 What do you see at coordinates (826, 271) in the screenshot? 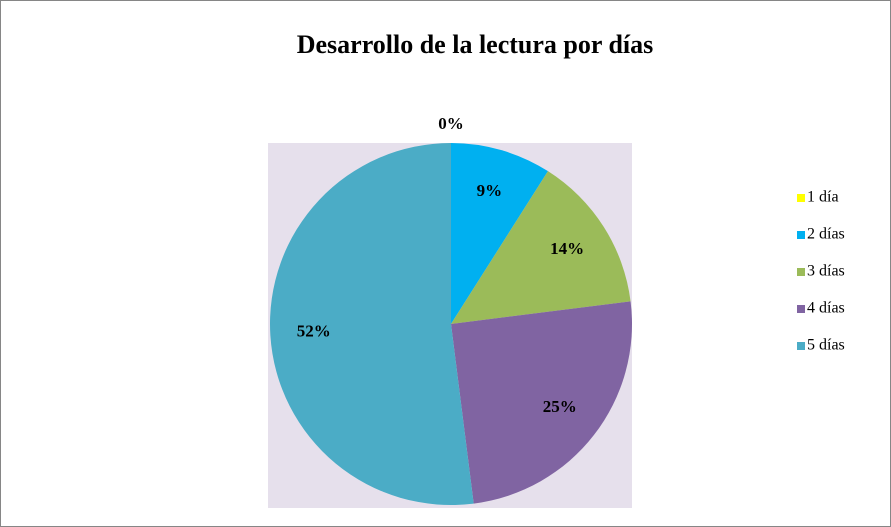
I see `legend-label: 3 días` at bounding box center [826, 271].